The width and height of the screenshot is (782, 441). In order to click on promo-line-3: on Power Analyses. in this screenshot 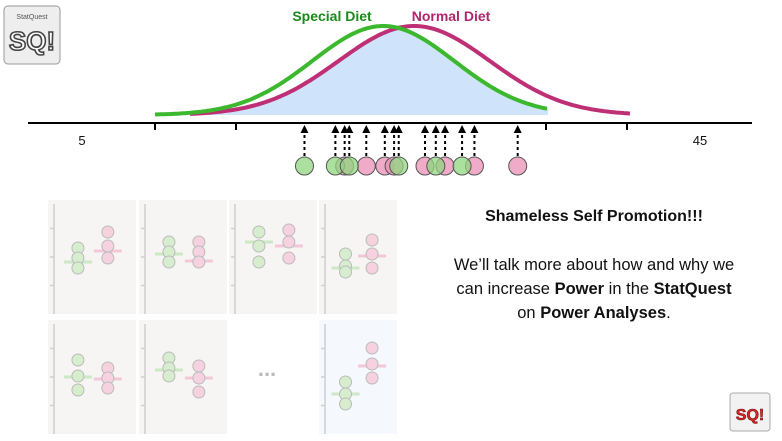, I will do `click(593, 313)`.